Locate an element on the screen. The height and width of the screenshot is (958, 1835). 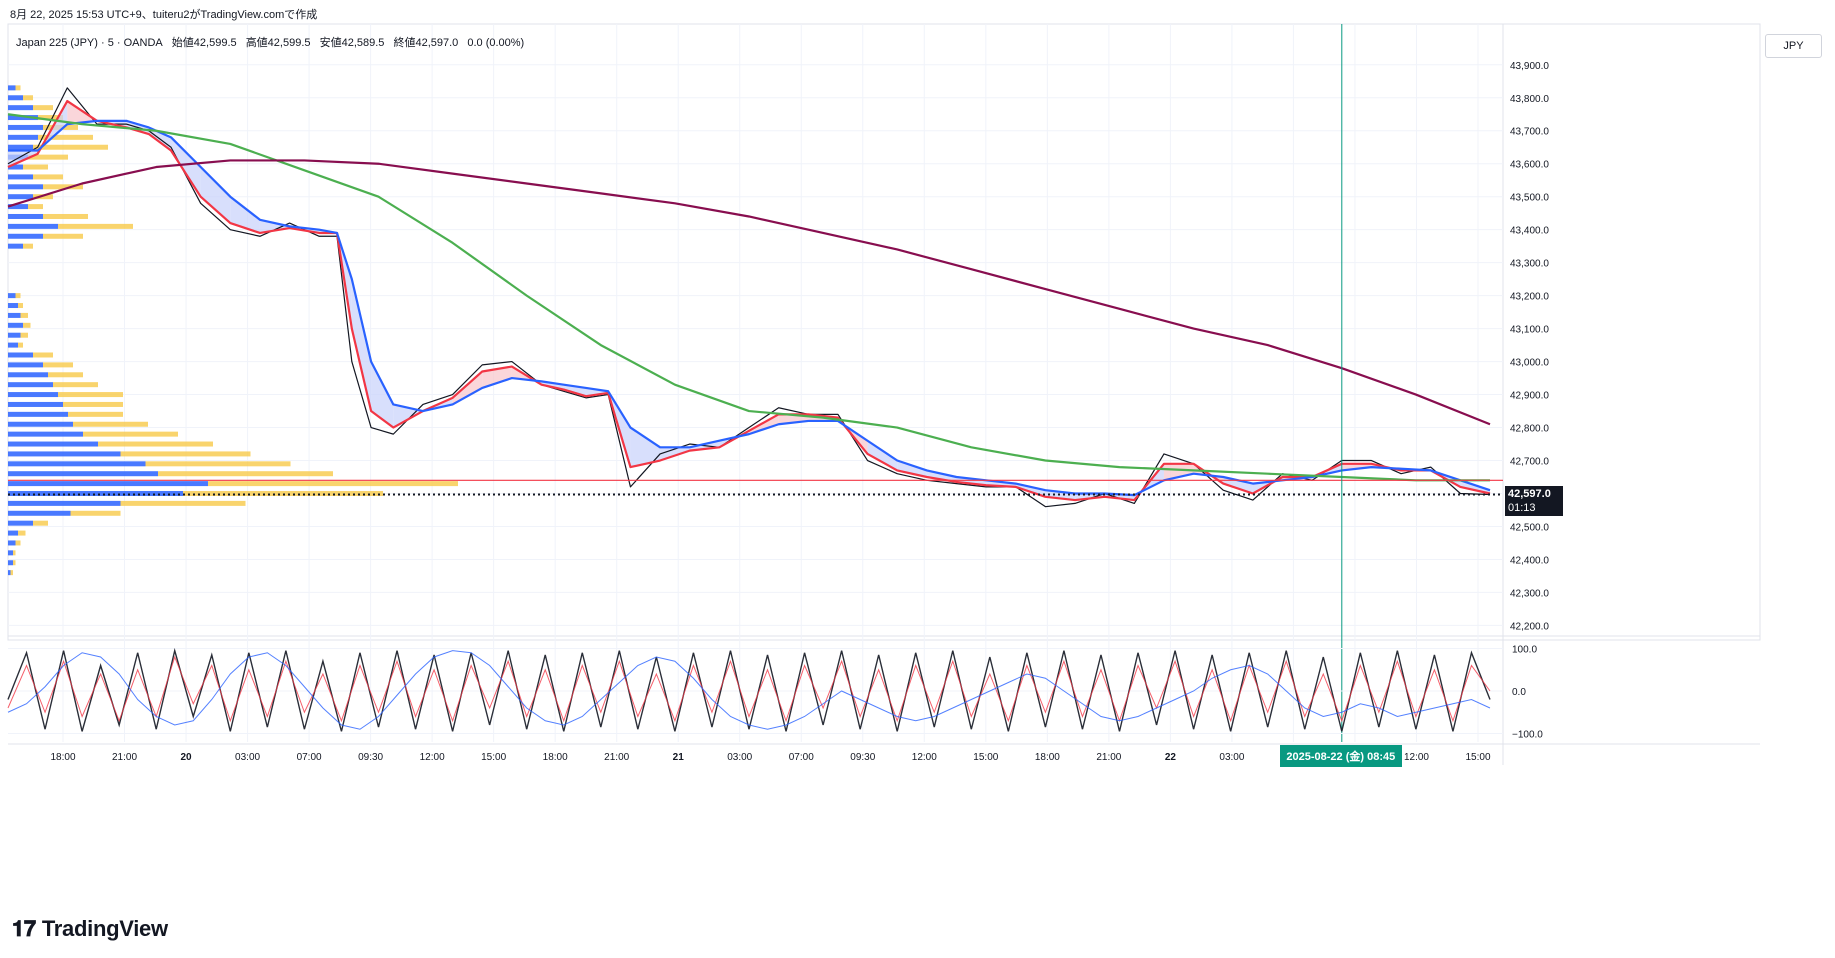
last-price-label: 42,597.0 01:13 is located at coordinates (1534, 501).